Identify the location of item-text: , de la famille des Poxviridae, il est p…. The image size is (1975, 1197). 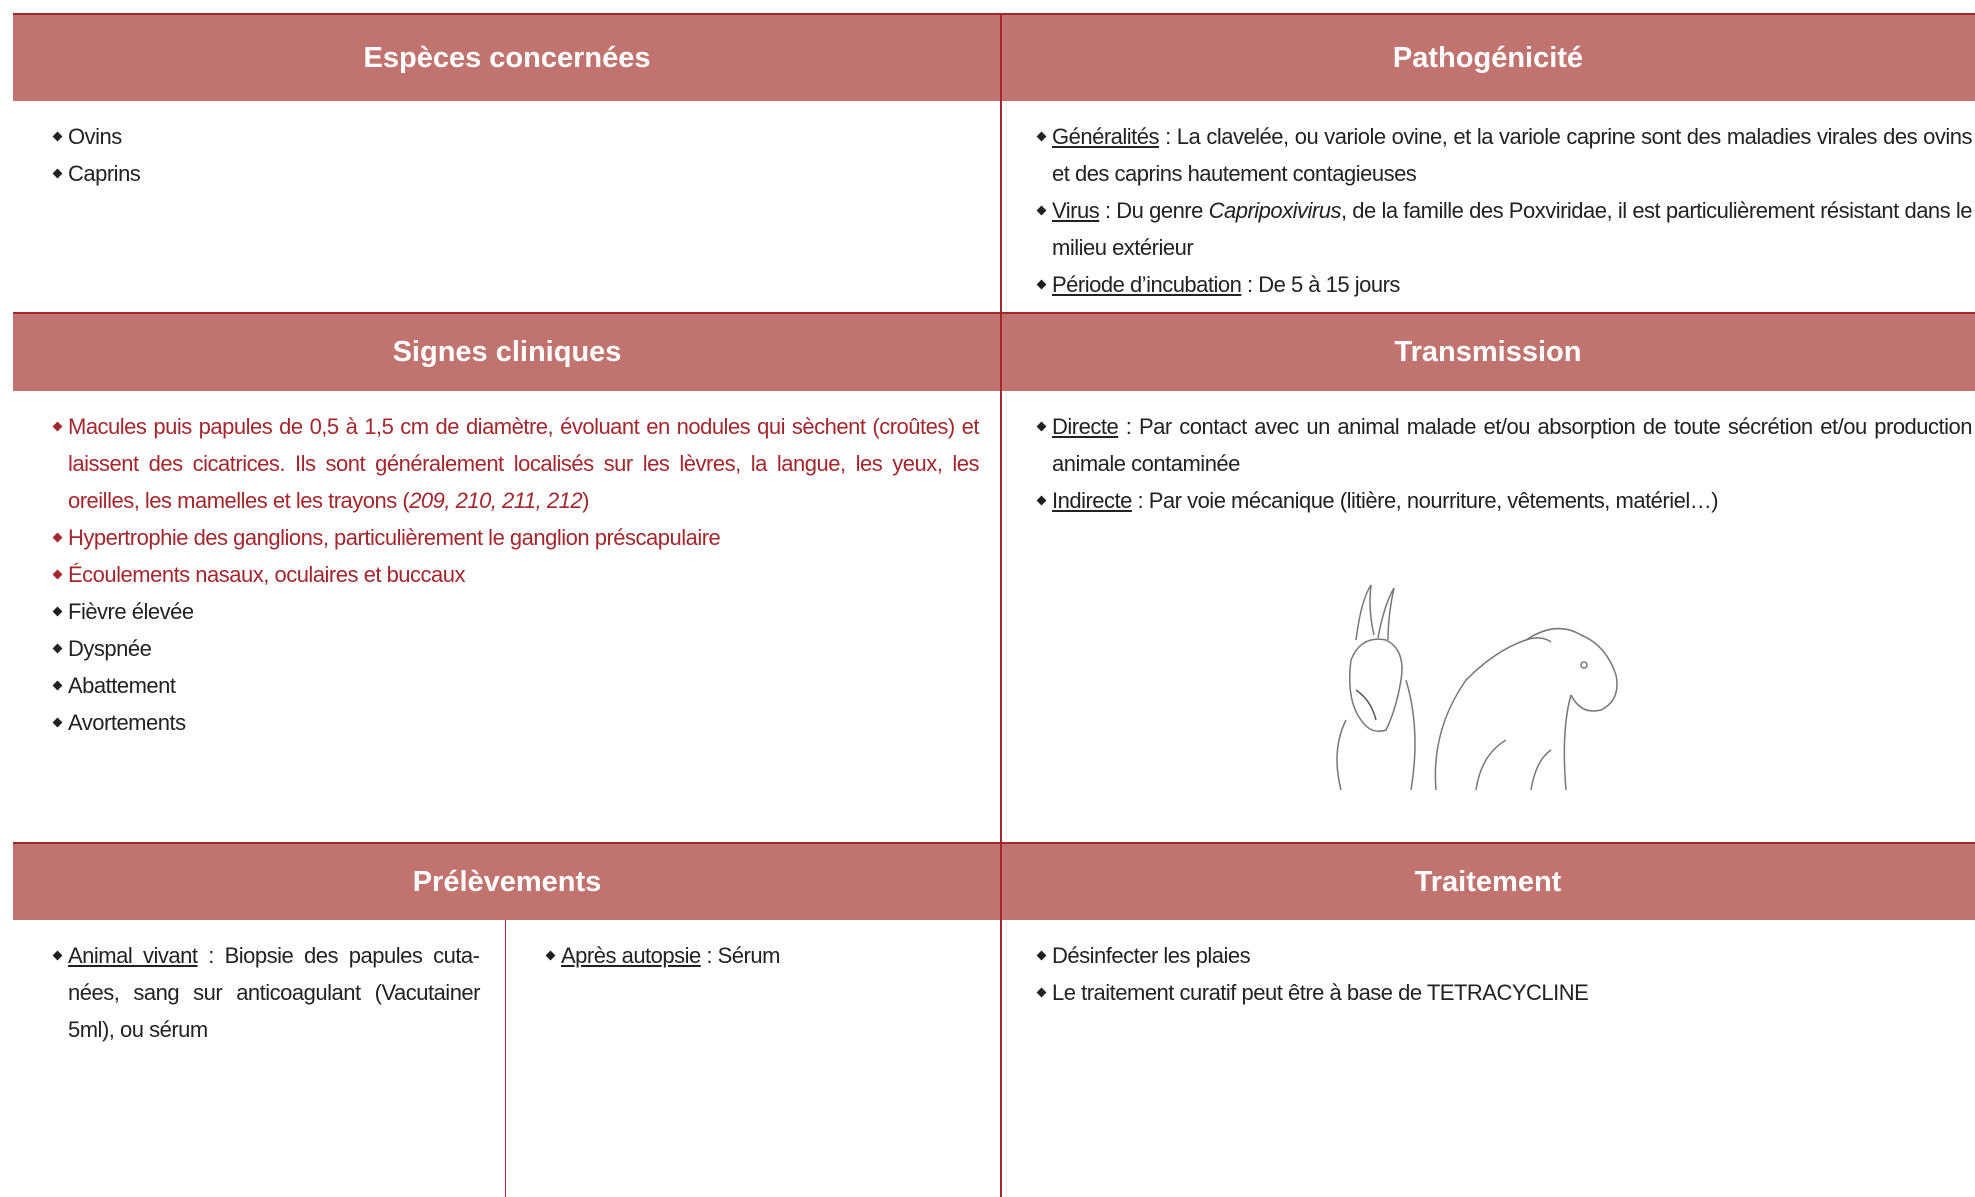
(1512, 229).